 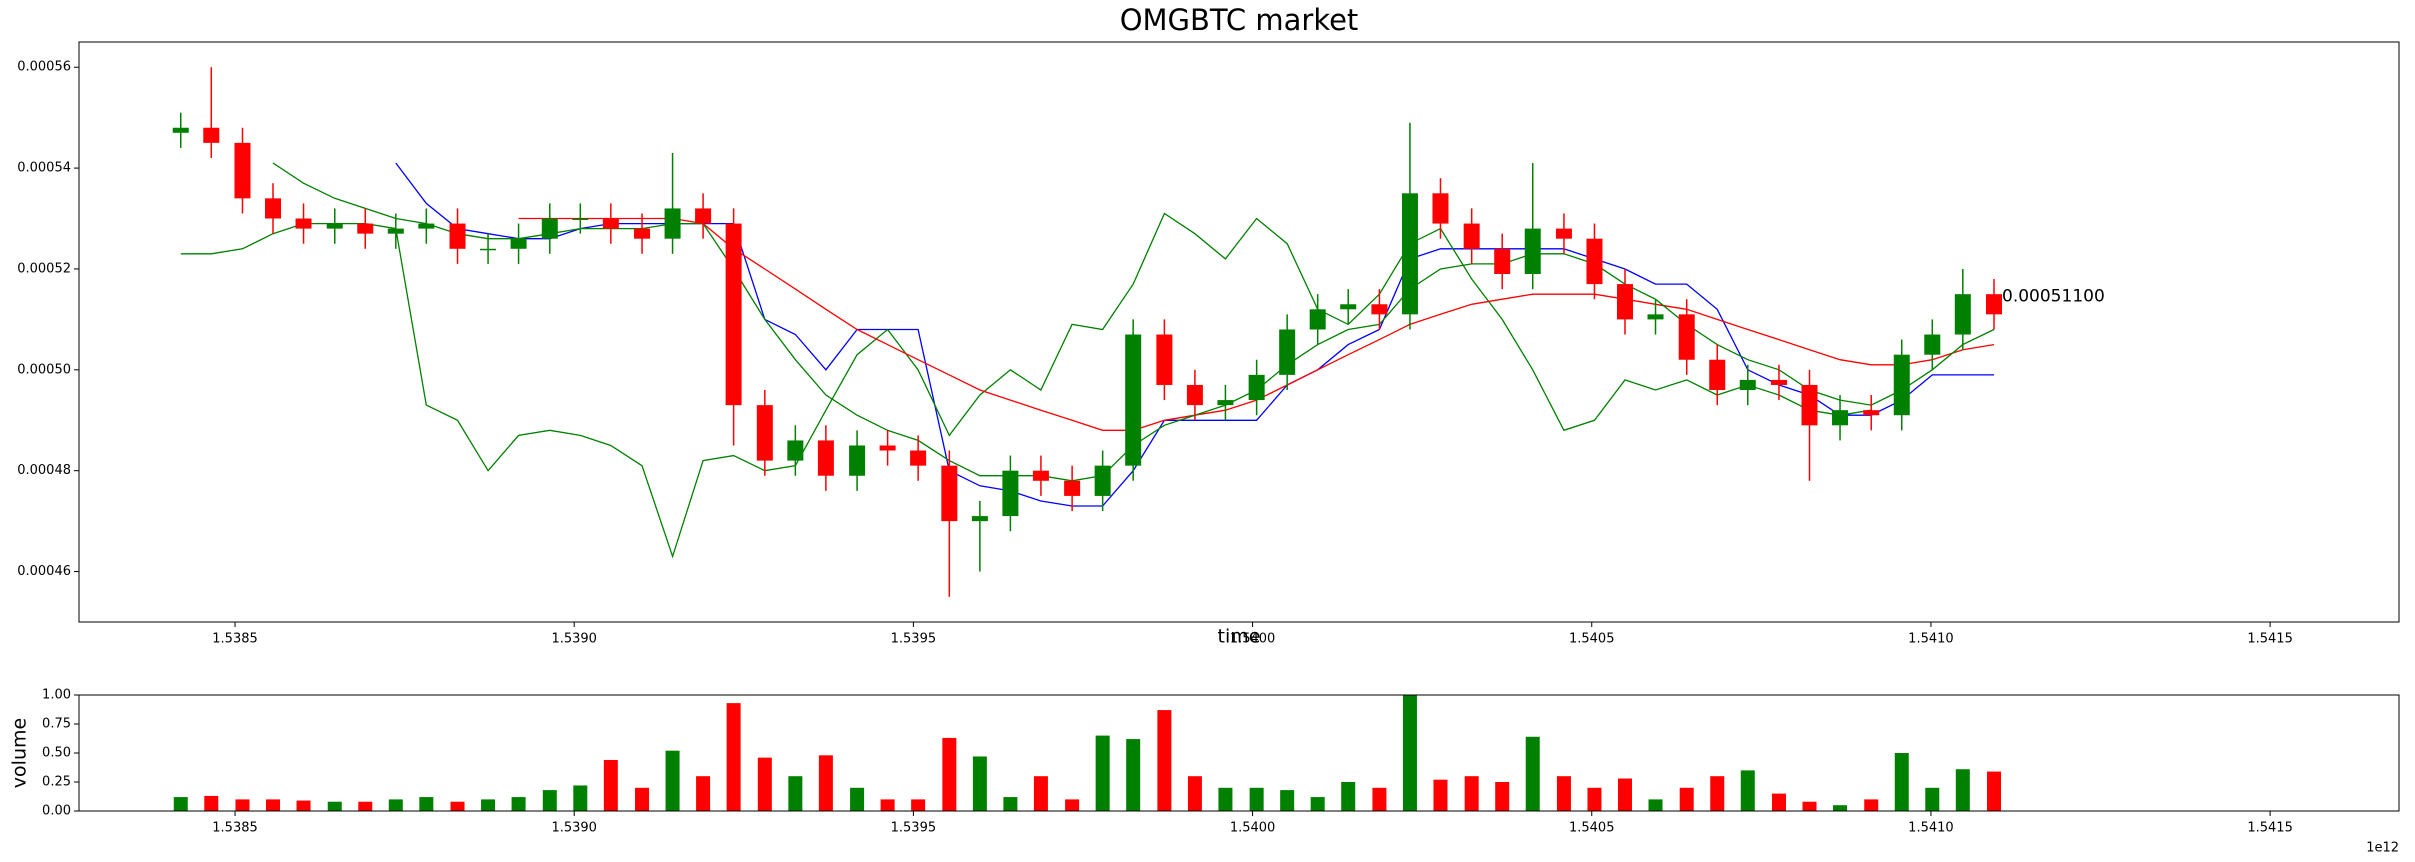 What do you see at coordinates (2382, 848) in the screenshot?
I see `x-offset-label: 1e12` at bounding box center [2382, 848].